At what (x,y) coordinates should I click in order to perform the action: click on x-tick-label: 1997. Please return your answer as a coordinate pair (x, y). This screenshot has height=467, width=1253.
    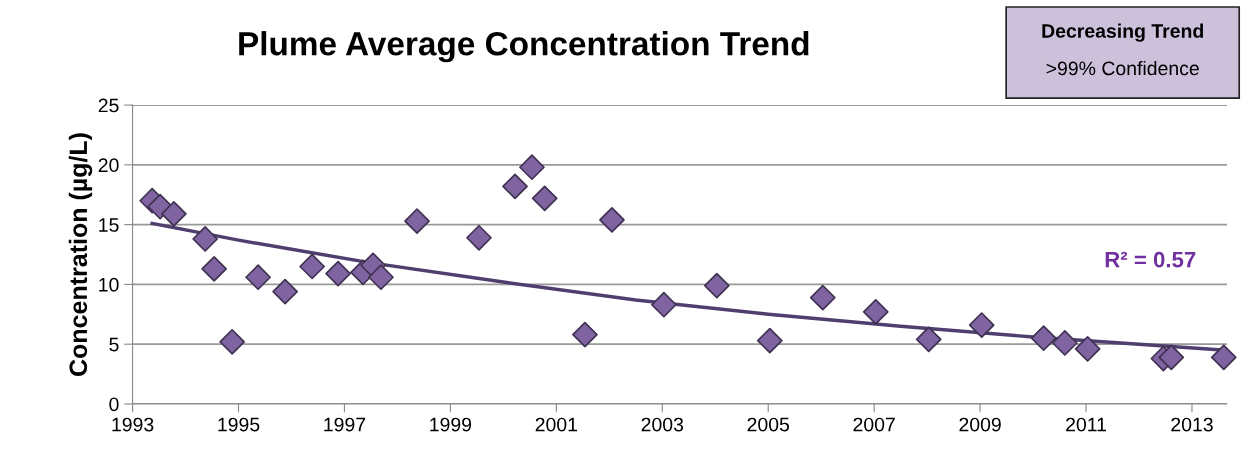
    Looking at the image, I should click on (345, 424).